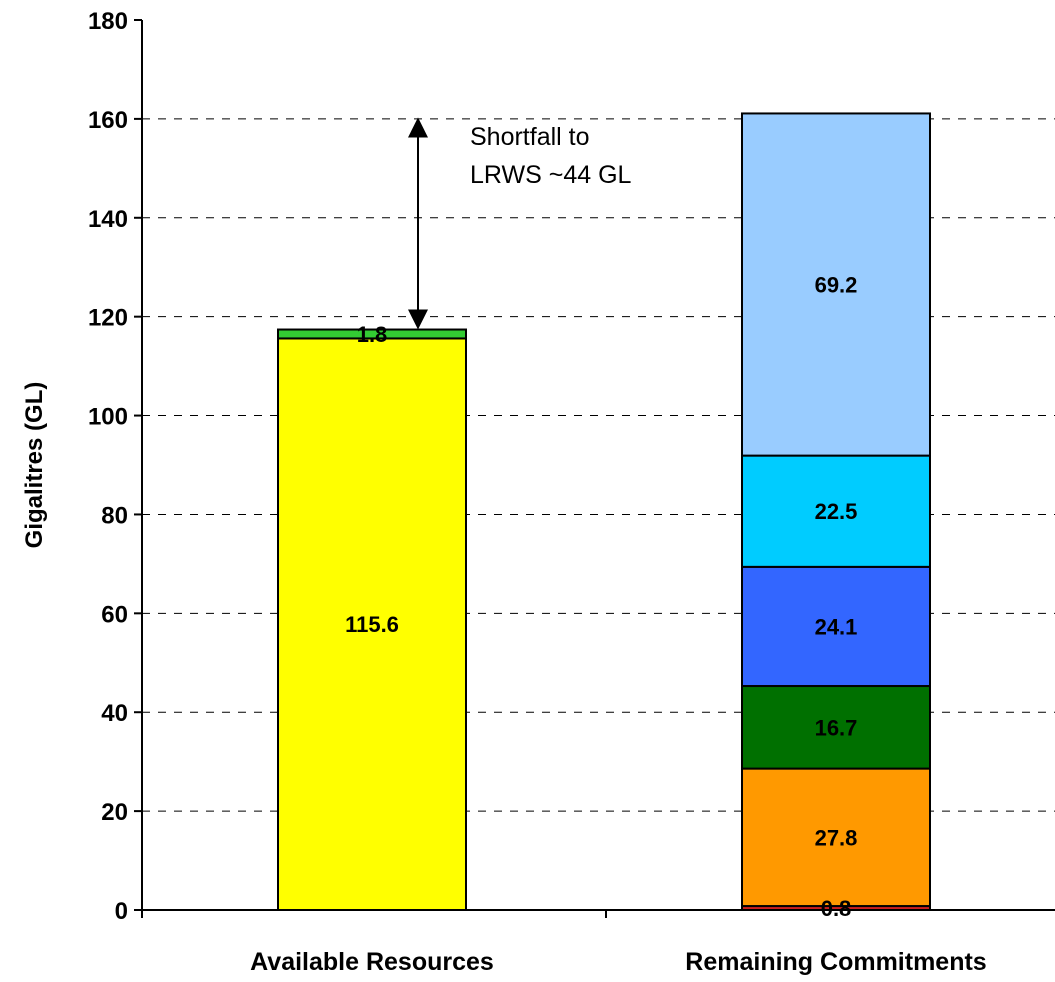 Image resolution: width=1055 pixels, height=982 pixels. I want to click on shortfall-annotation: Shortfall to LRWS ~44 GL, so click(520, 223).